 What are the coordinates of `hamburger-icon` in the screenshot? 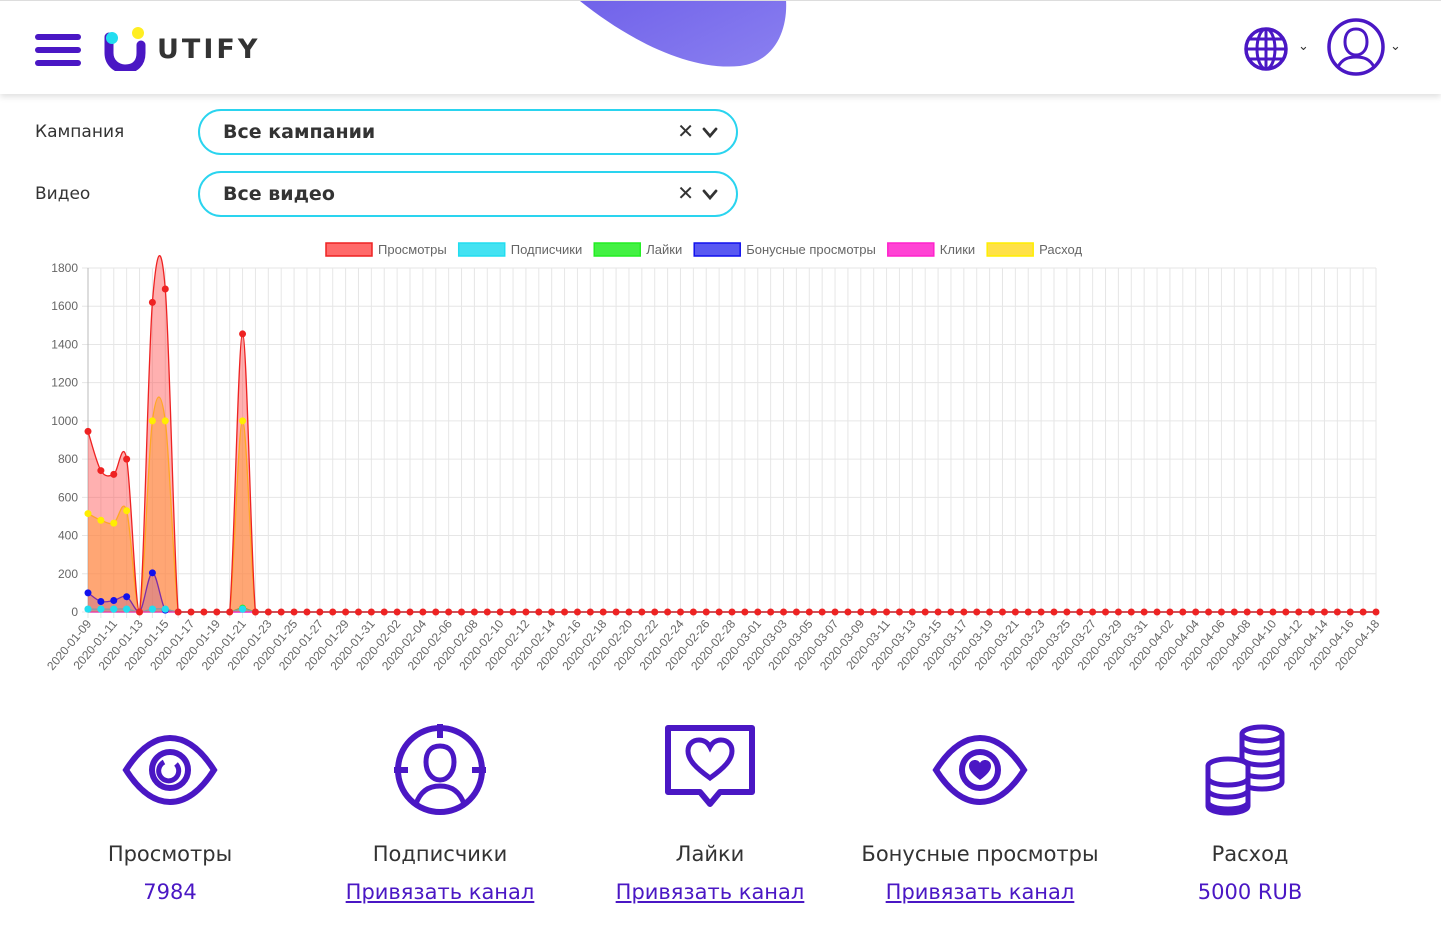 It's located at (58, 50).